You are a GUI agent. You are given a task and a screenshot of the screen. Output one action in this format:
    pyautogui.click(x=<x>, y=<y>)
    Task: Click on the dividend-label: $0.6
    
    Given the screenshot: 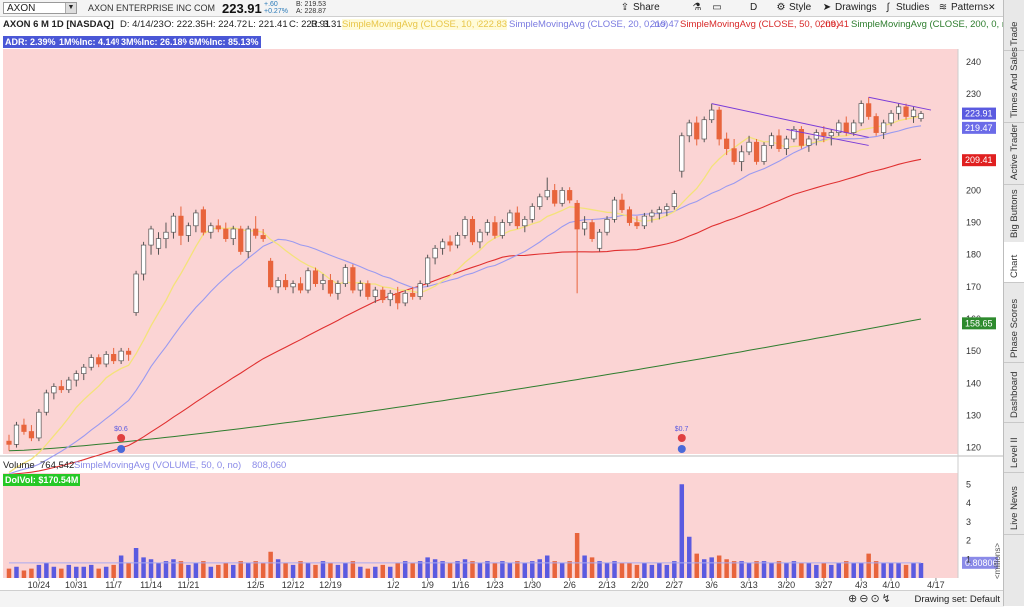 What is the action you would take?
    pyautogui.click(x=121, y=429)
    